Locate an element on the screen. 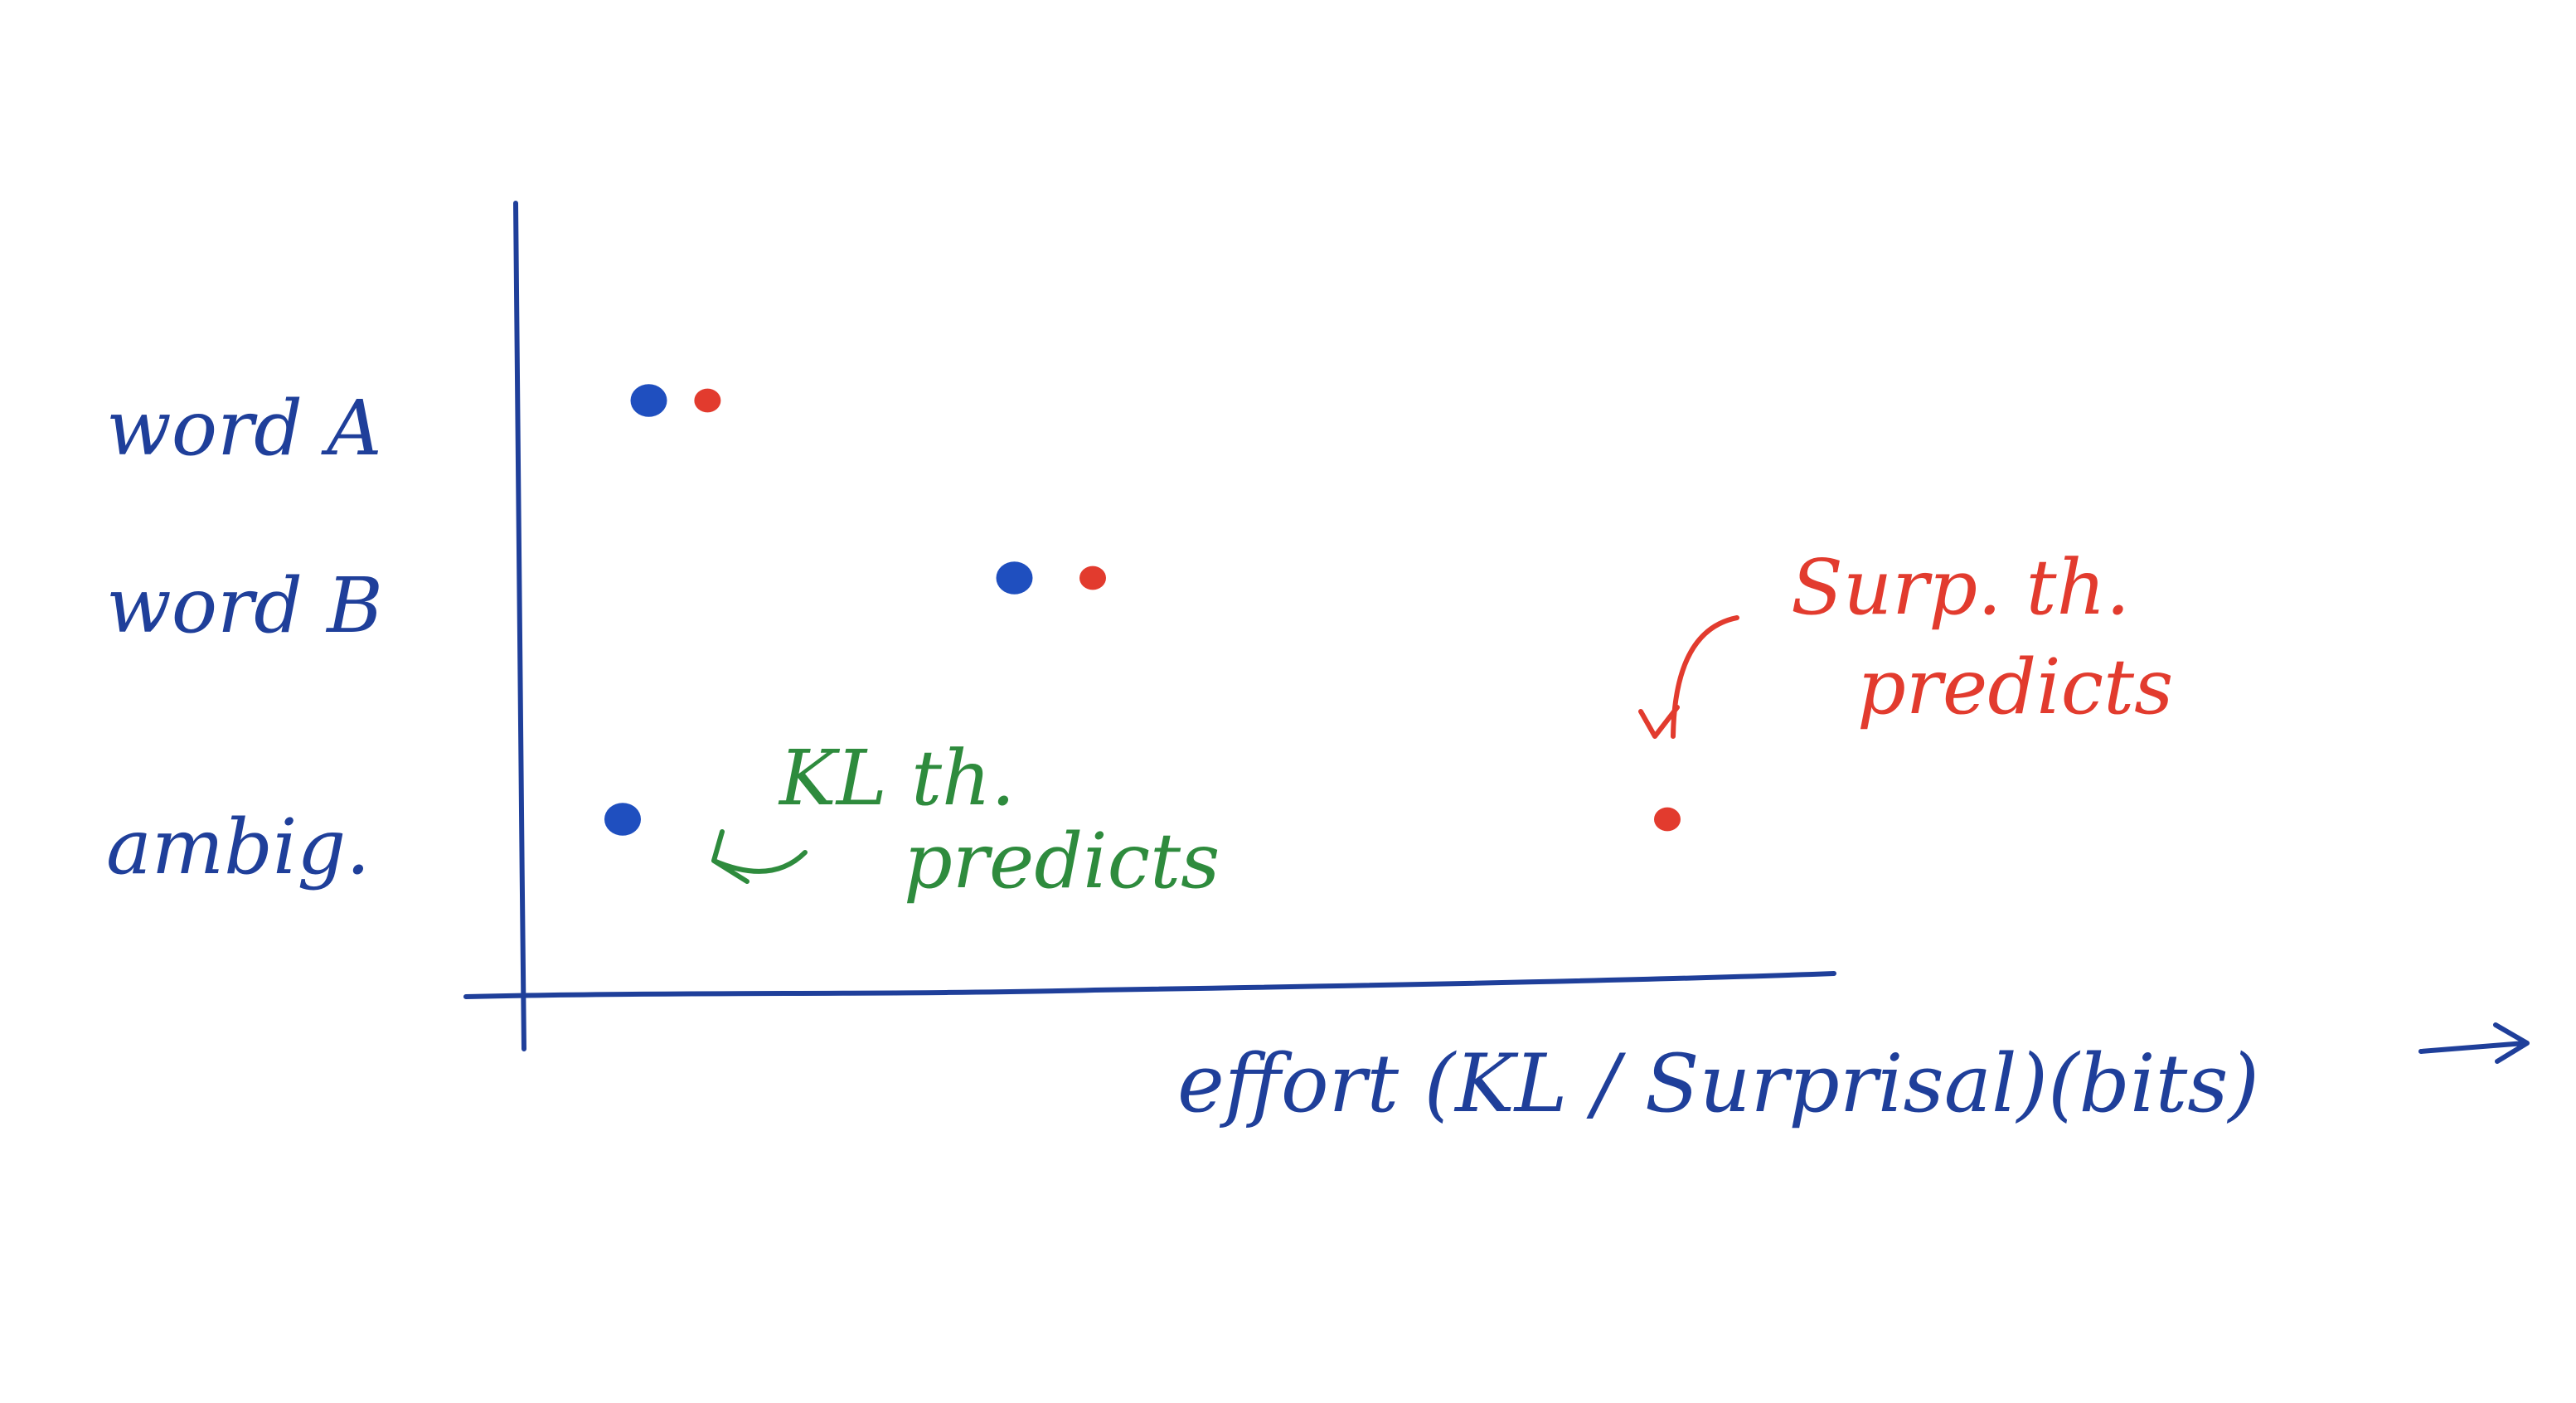  y-tick-labels: word A word B ambig. is located at coordinates (244, 637).